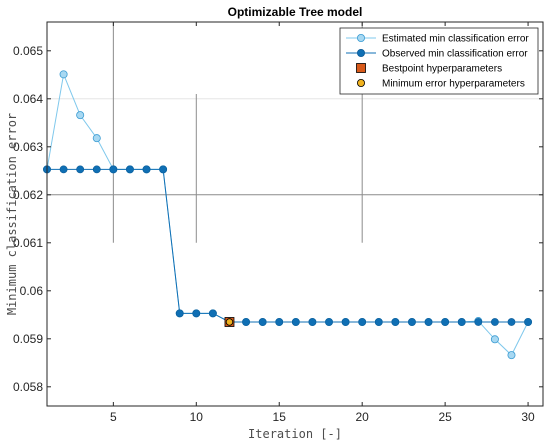 The height and width of the screenshot is (446, 550). I want to click on legend-entry: Bestpoint hyperparameters, so click(429, 69).